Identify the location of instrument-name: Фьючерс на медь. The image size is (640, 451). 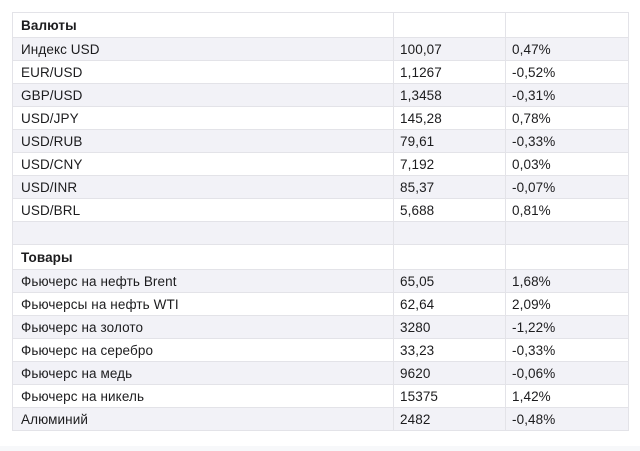
(203, 373).